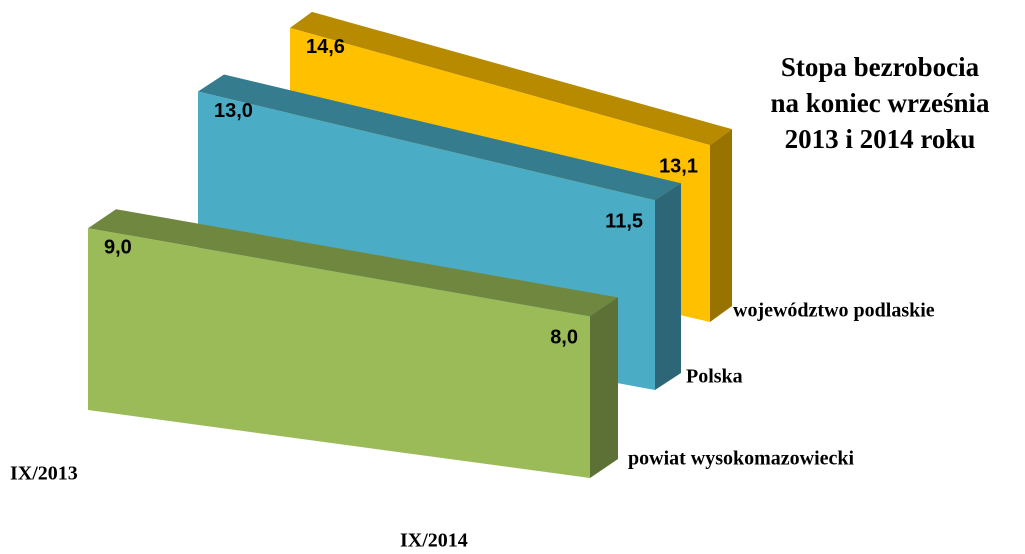  I want to click on value-label: 8,0, so click(564, 338).